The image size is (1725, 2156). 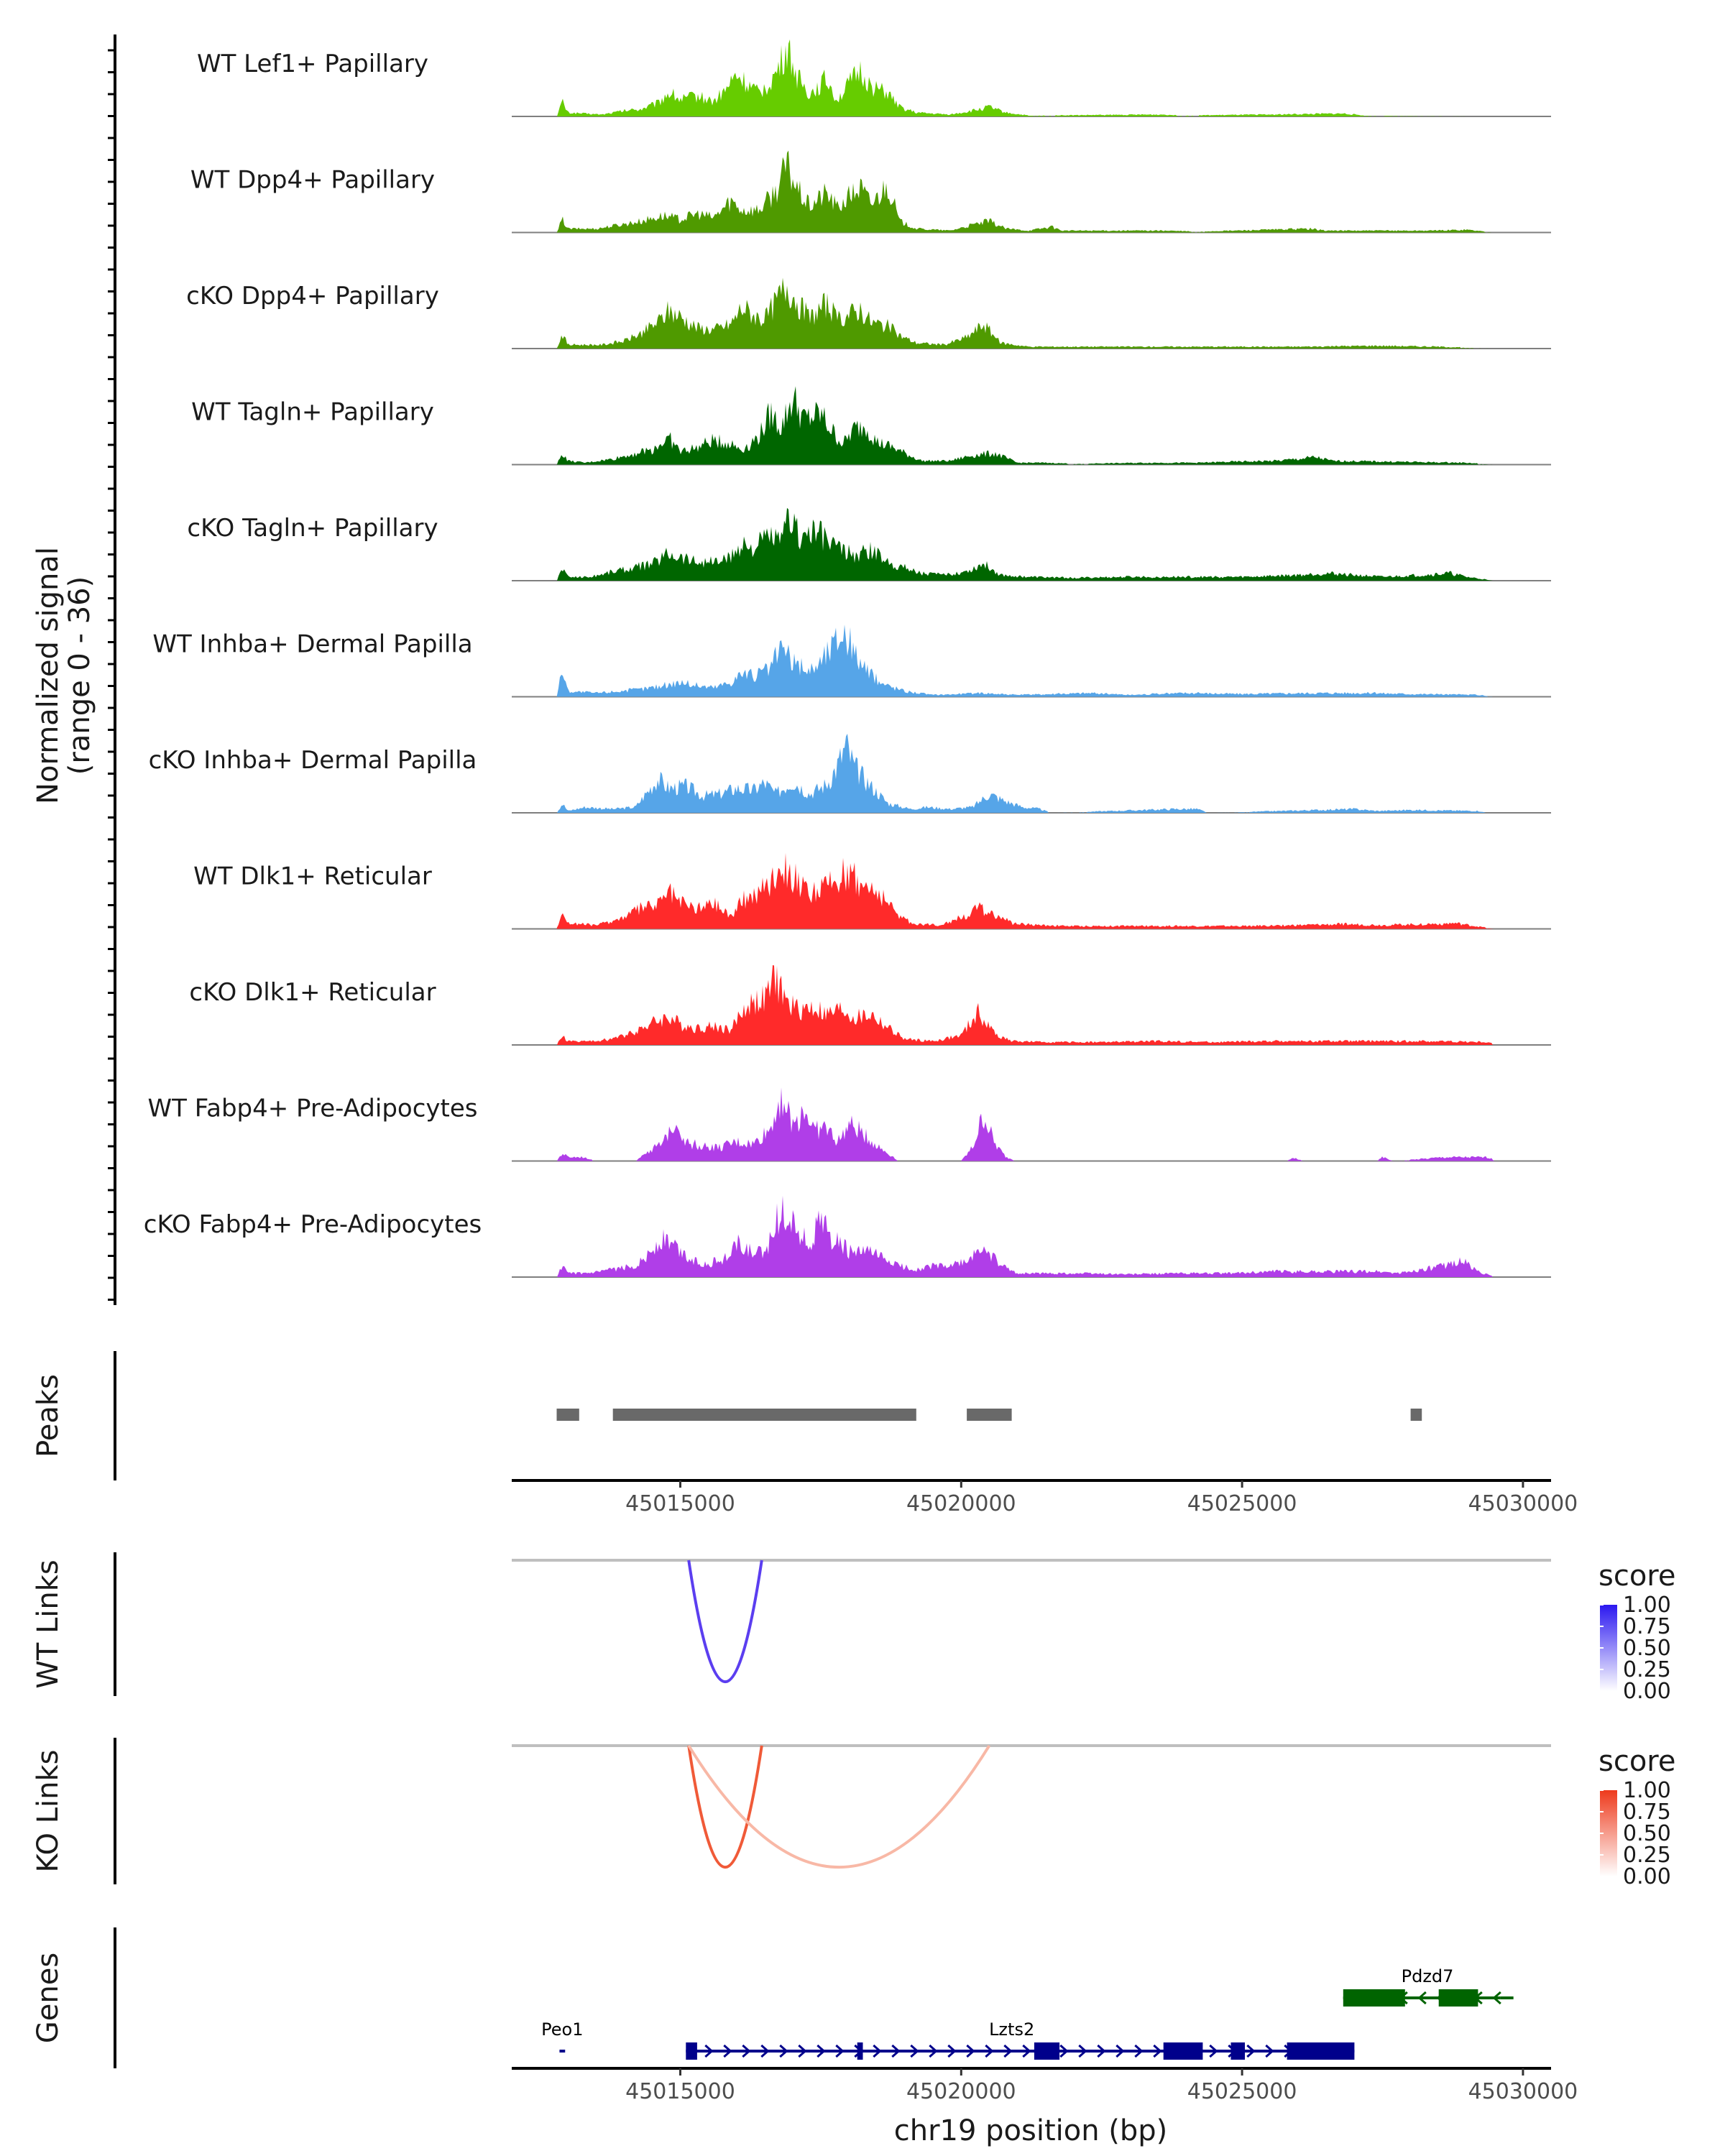 What do you see at coordinates (312, 644) in the screenshot?
I see `track-label: WT Inhba+ Dermal Papilla` at bounding box center [312, 644].